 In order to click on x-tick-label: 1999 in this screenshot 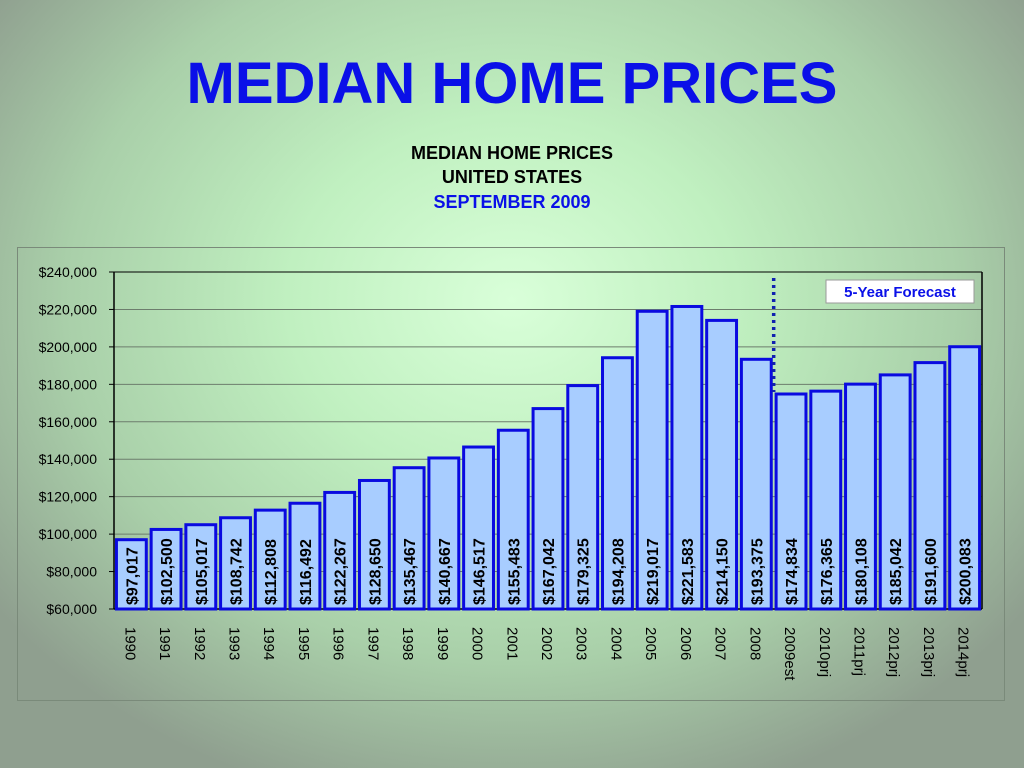, I will do `click(442, 643)`.